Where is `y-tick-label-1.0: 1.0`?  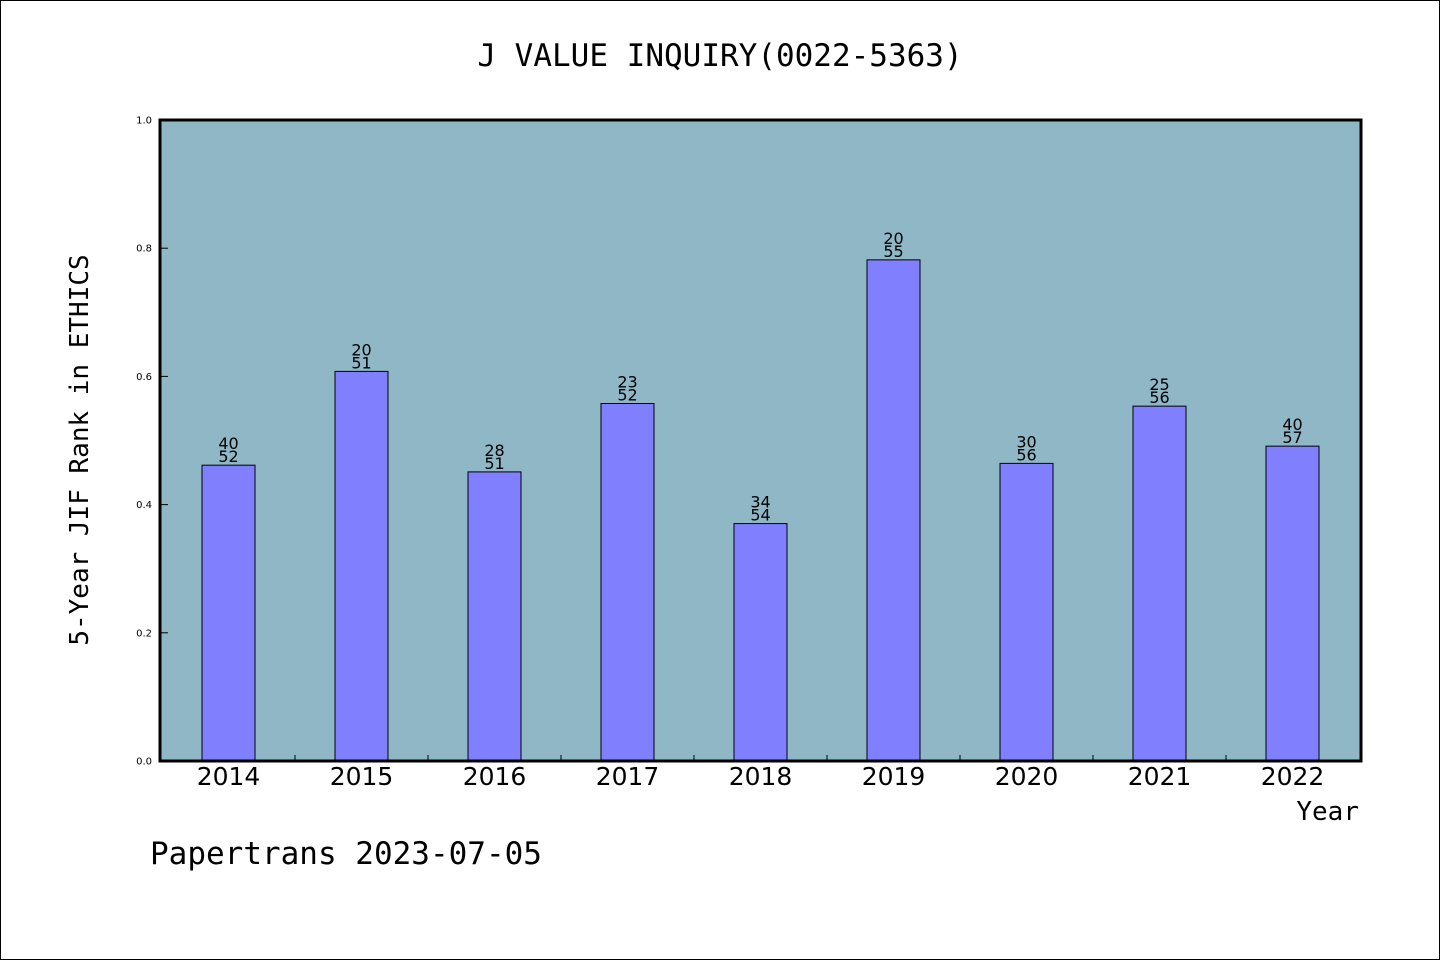
y-tick-label-1.0: 1.0 is located at coordinates (144, 121).